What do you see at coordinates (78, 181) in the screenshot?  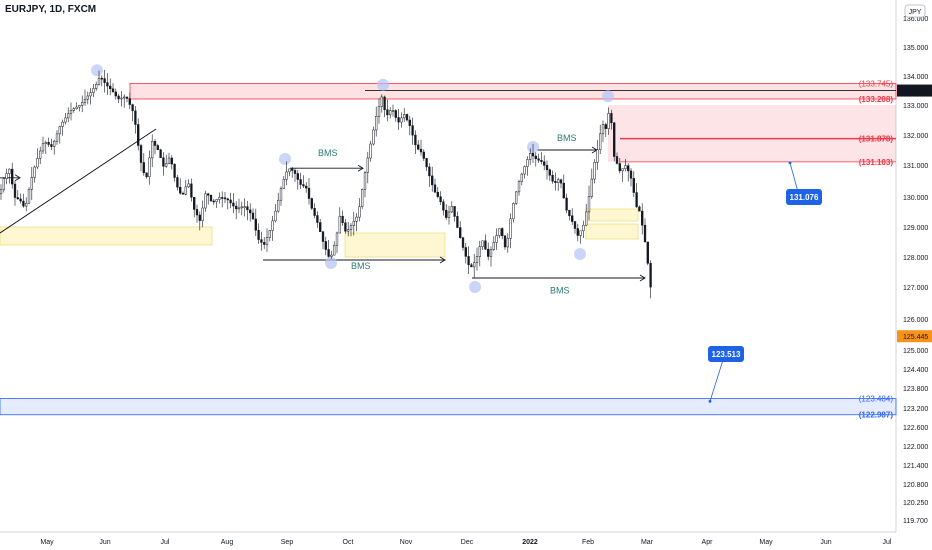 I see `trendline` at bounding box center [78, 181].